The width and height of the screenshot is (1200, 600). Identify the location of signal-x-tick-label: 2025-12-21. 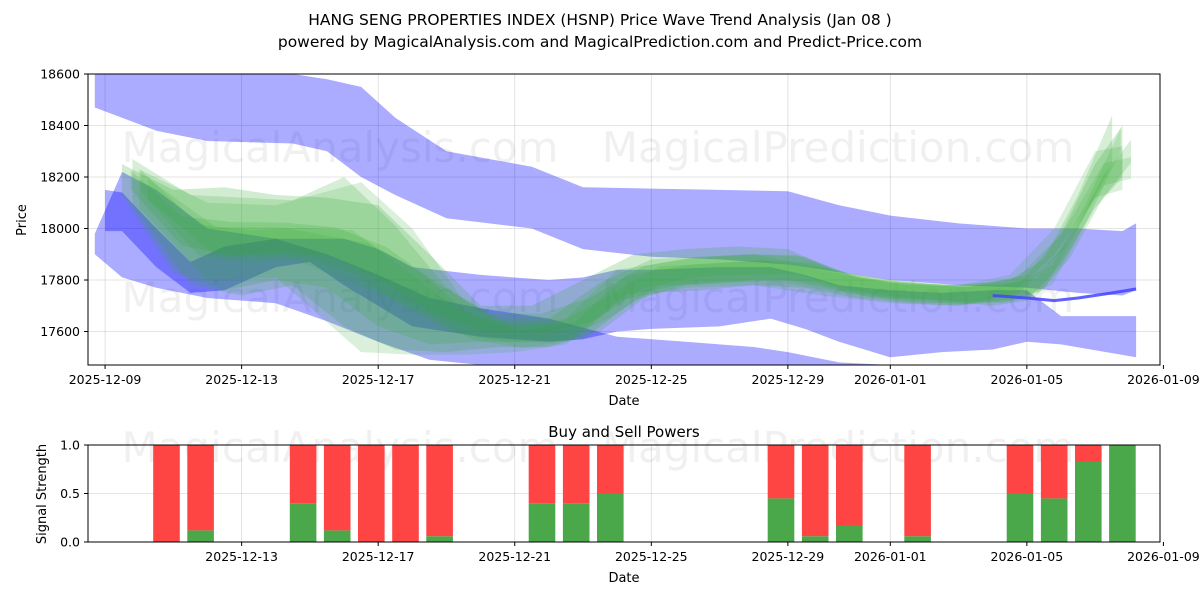
(514, 556).